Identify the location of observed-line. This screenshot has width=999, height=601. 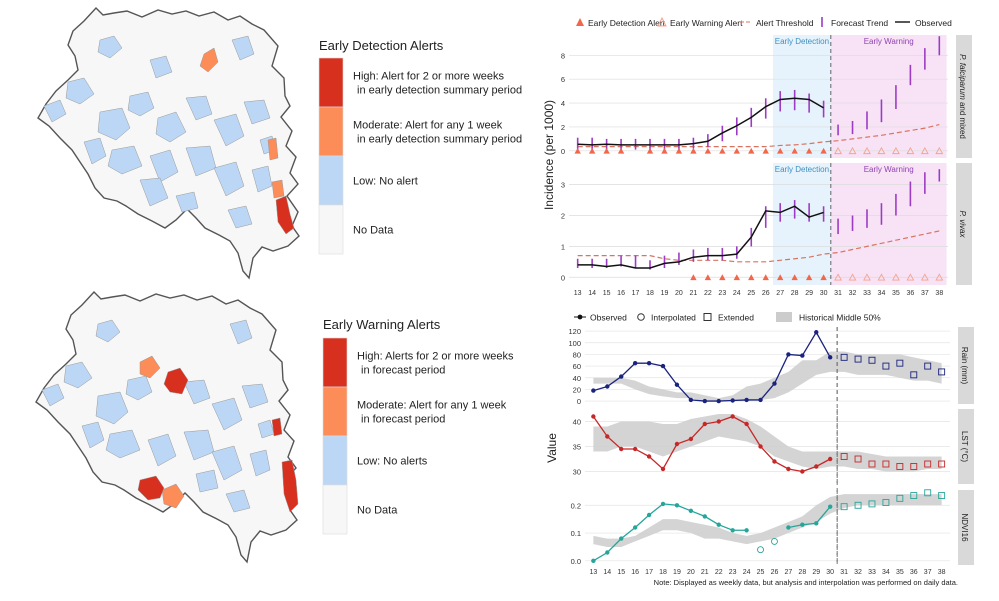
(700, 121).